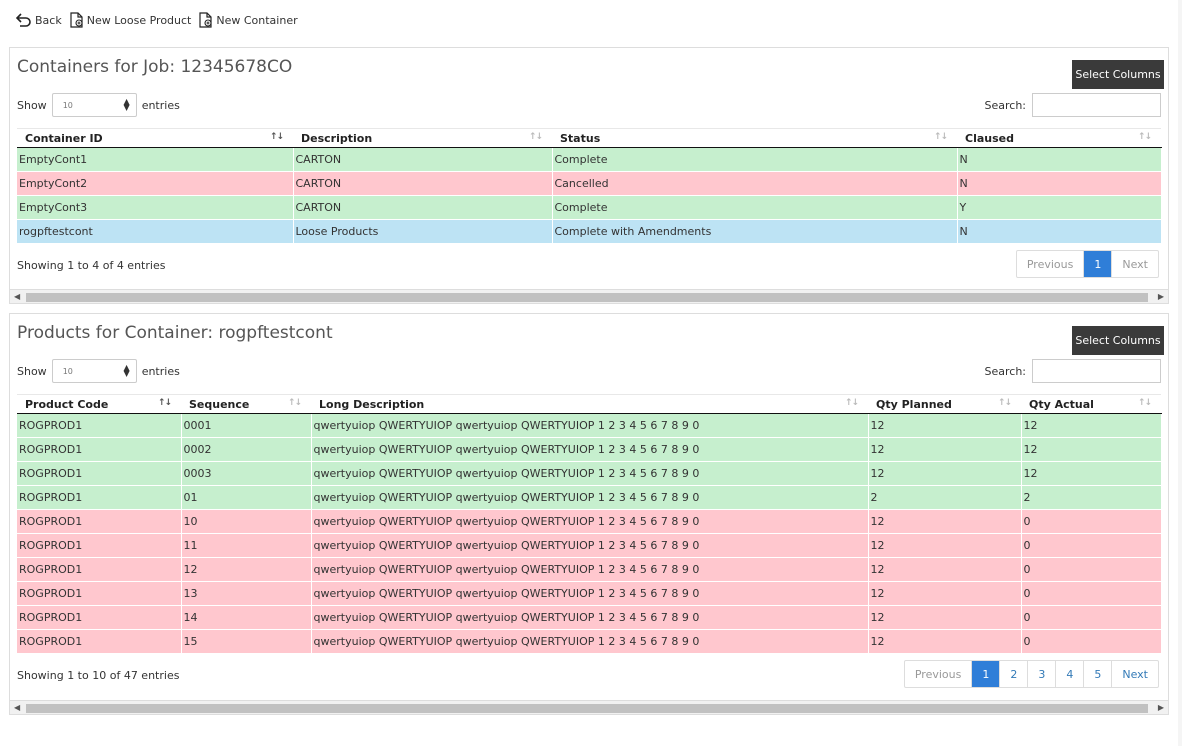 The height and width of the screenshot is (746, 1182). Describe the element at coordinates (1041, 674) in the screenshot. I see `page-button: 3` at that location.